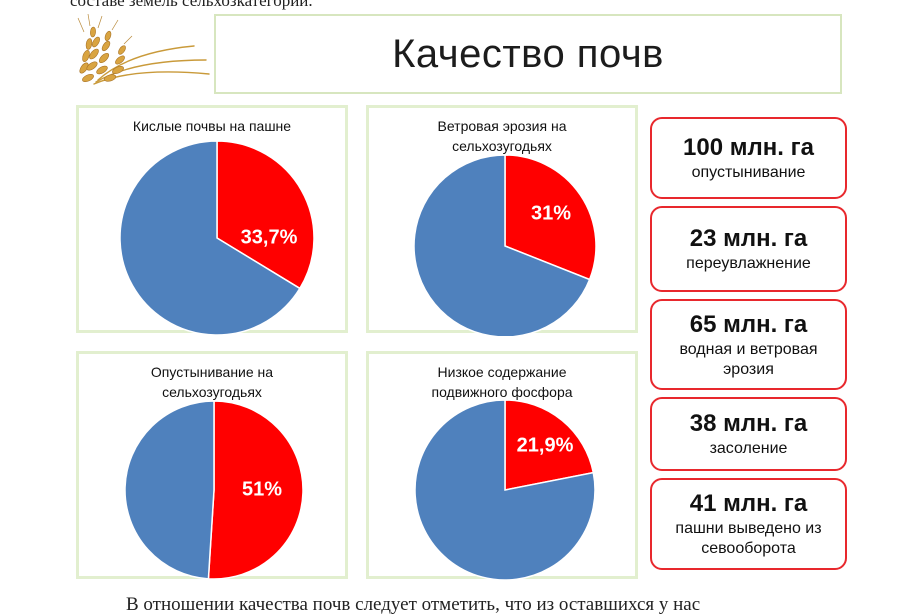 This screenshot has height=616, width=900. I want to click on pie-data-label: 51%, so click(262, 489).